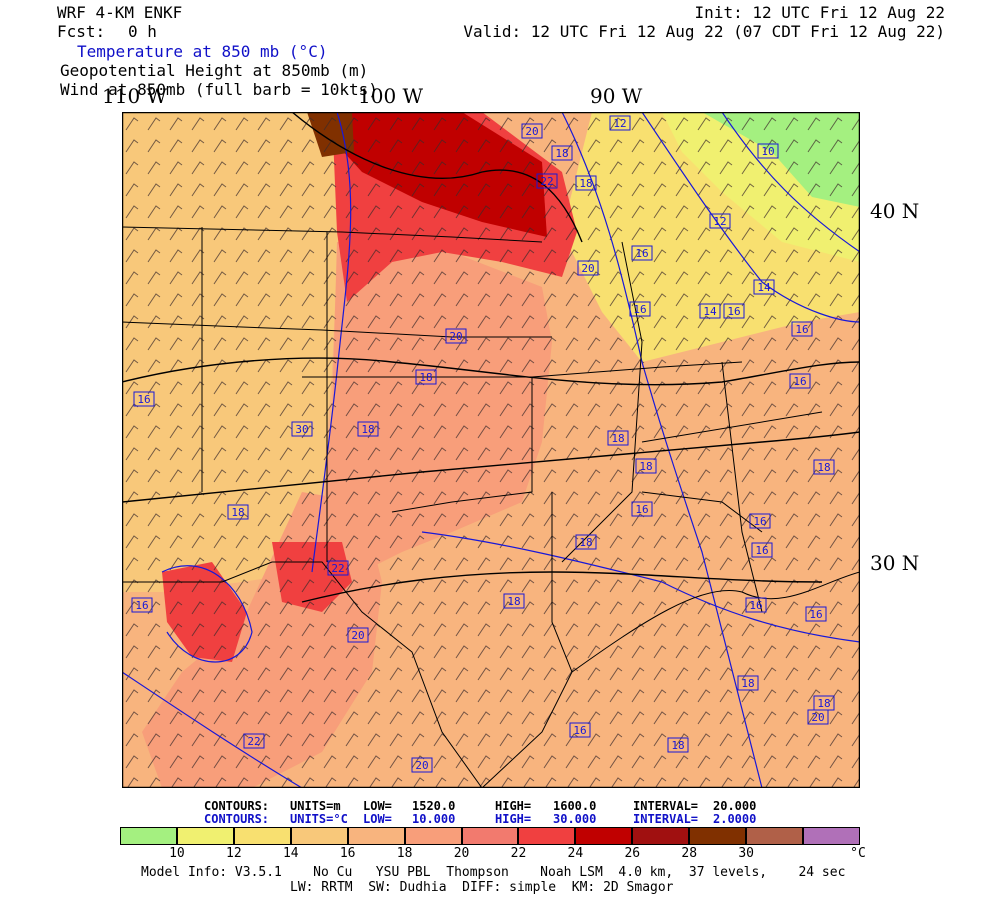  What do you see at coordinates (177, 853) in the screenshot?
I see `colorbar-label-10: 10` at bounding box center [177, 853].